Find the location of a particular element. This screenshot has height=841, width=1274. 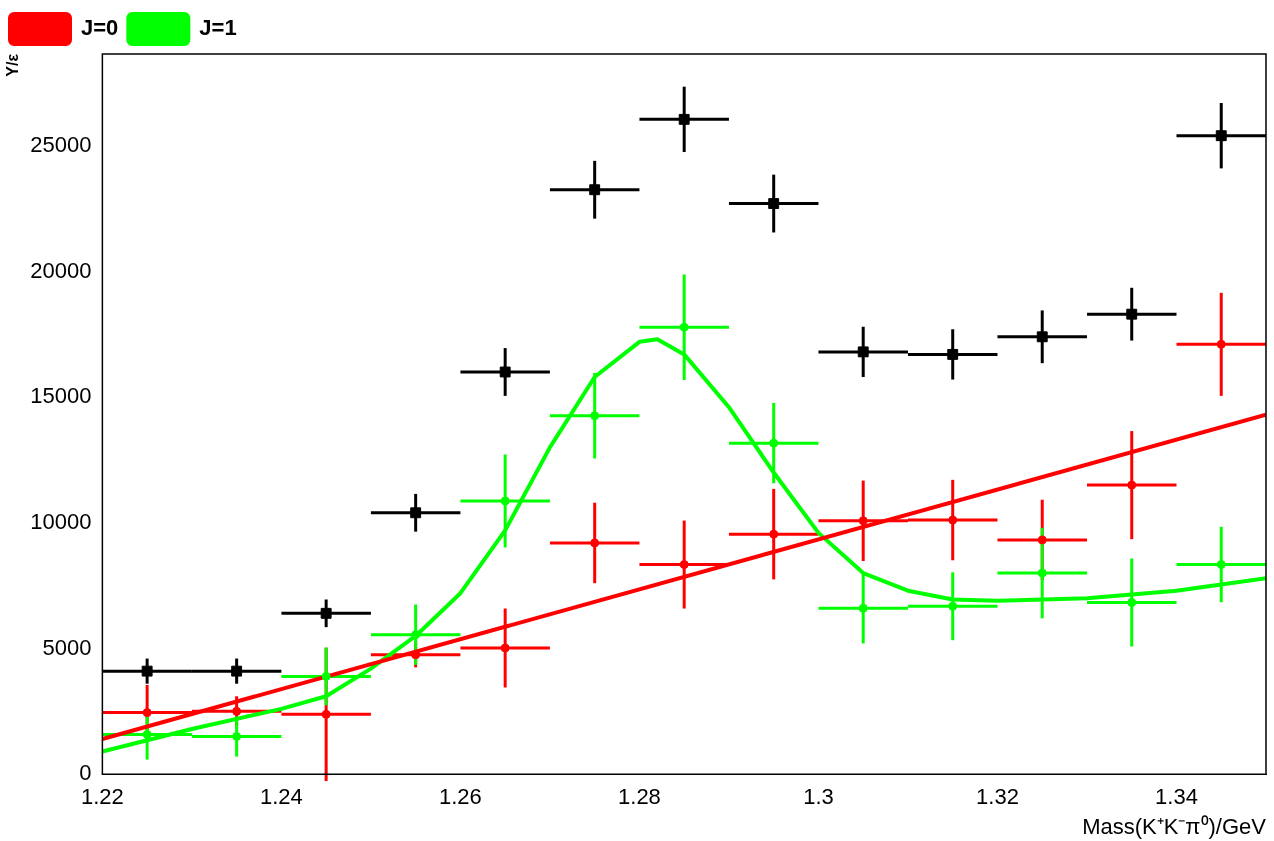

y-tick-label: 20000 is located at coordinates (61, 270).